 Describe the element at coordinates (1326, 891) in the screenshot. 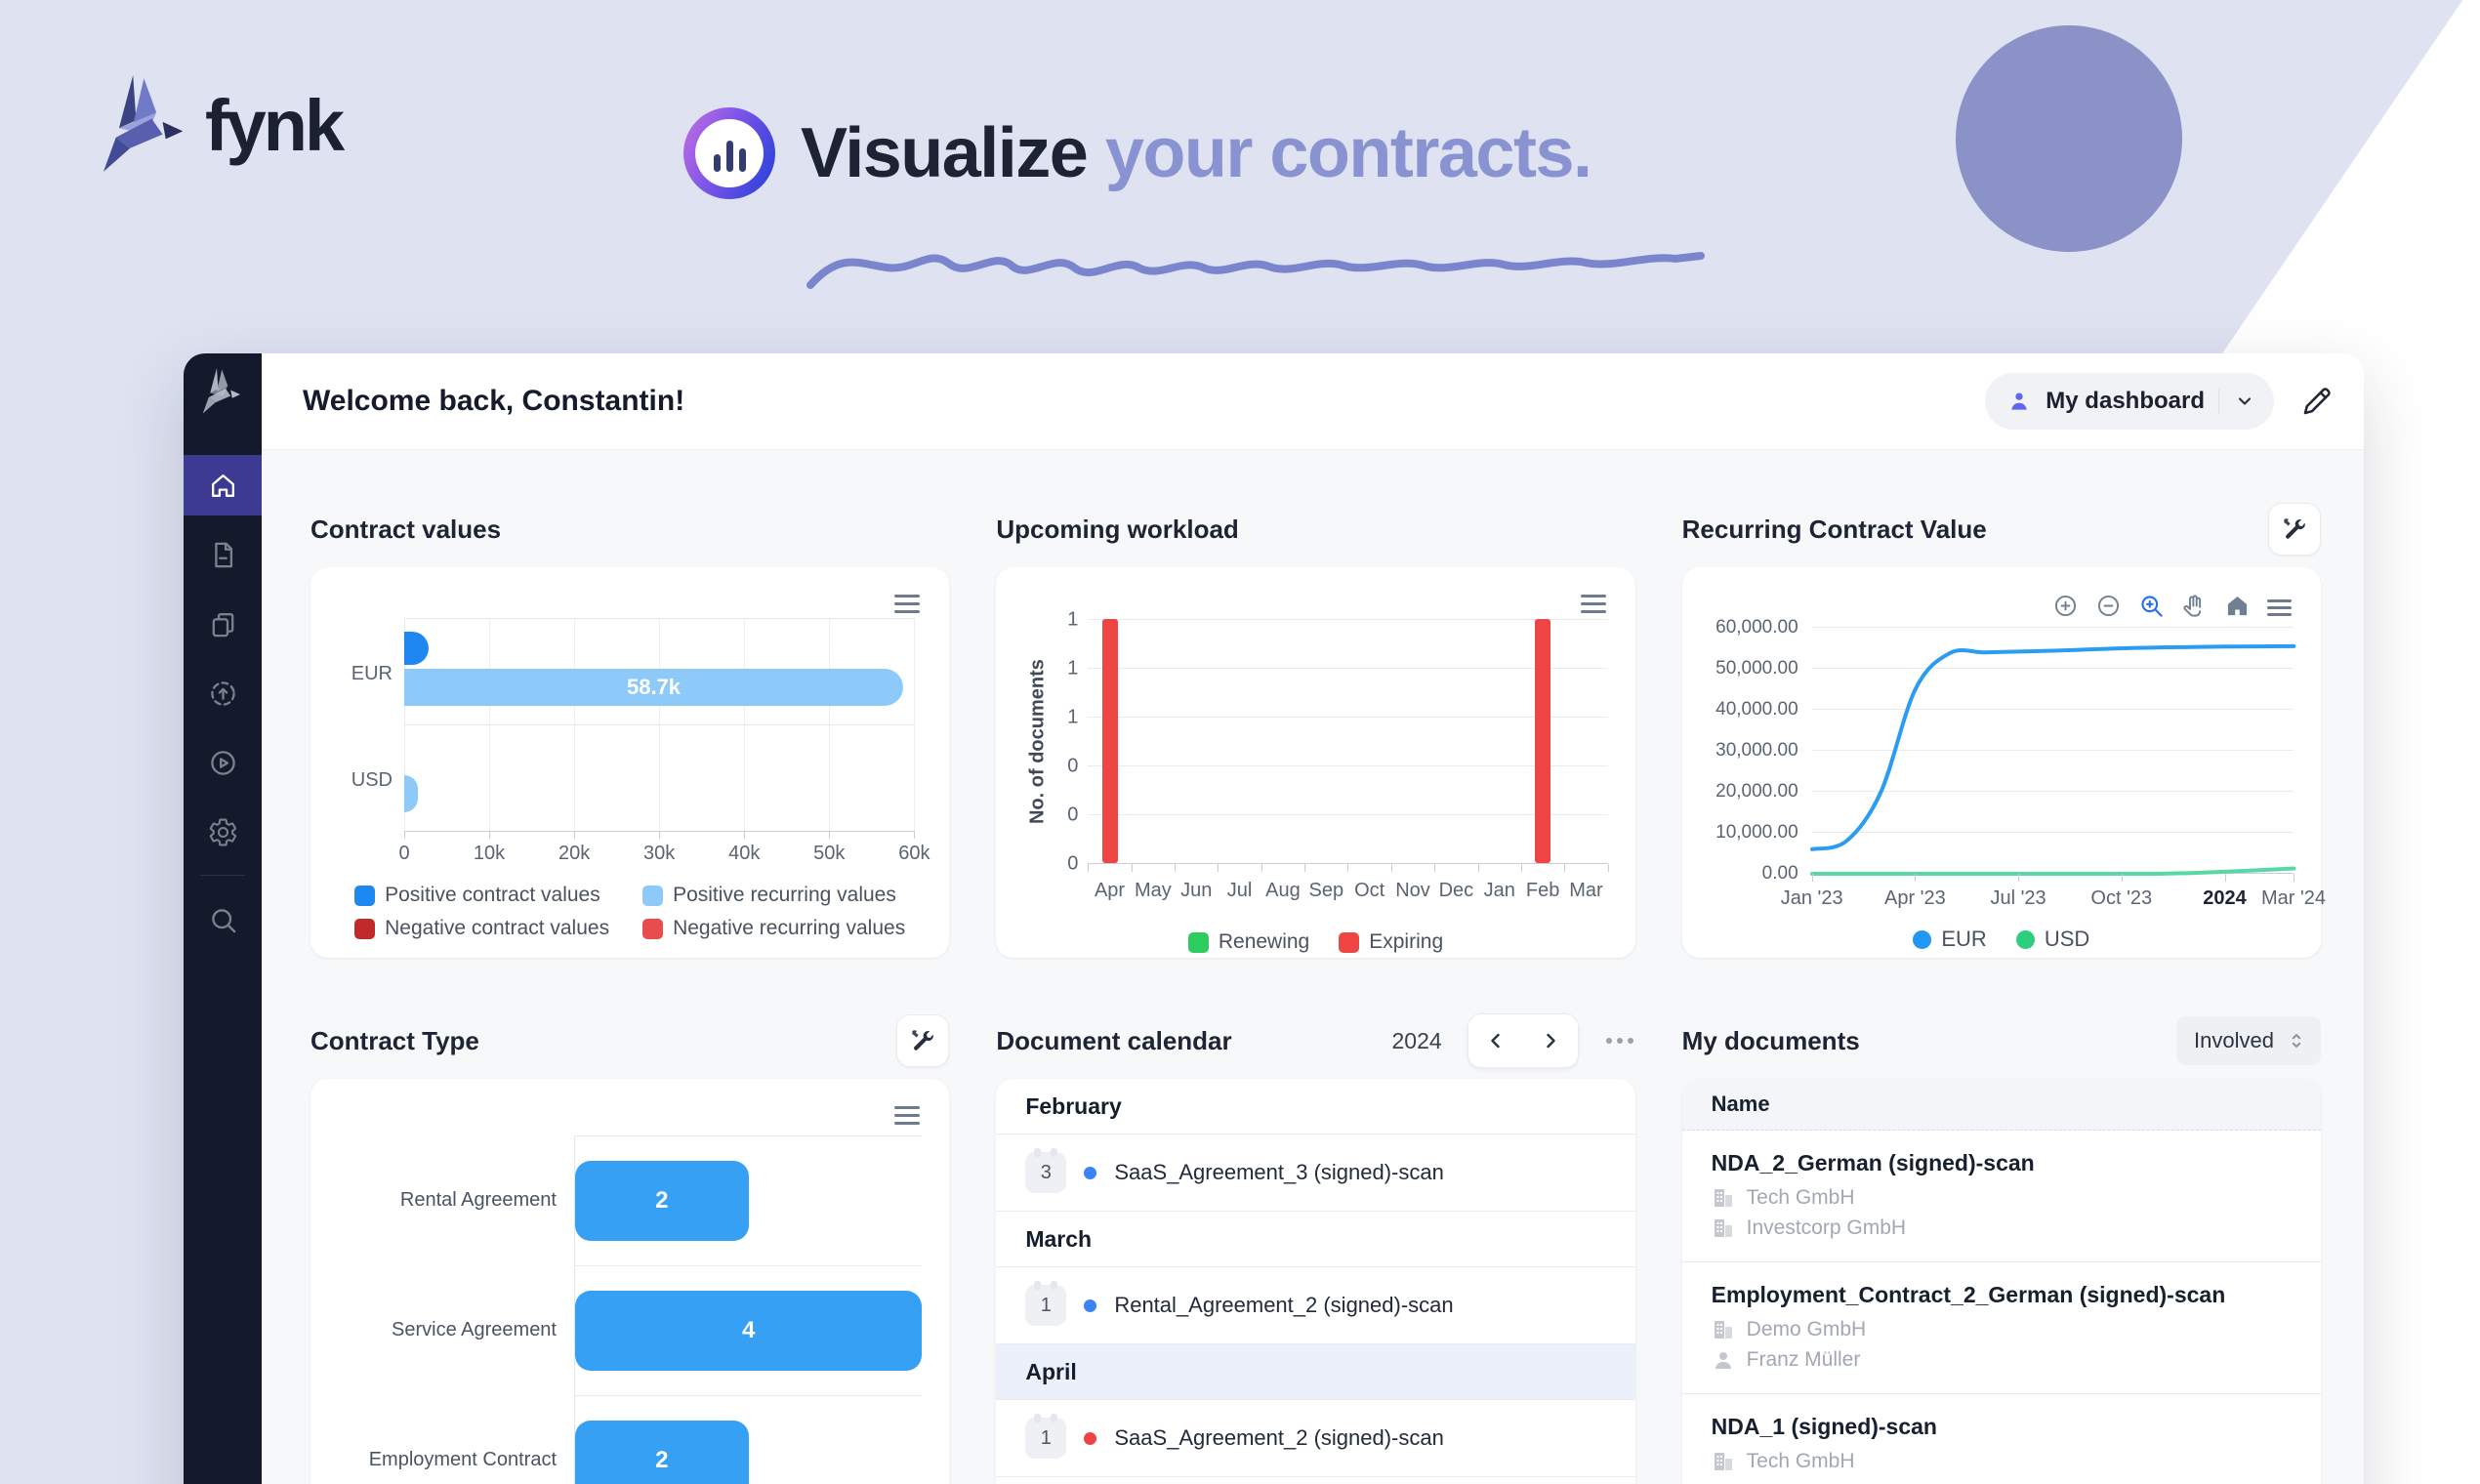

I see `axis-tick-label: Sep` at that location.